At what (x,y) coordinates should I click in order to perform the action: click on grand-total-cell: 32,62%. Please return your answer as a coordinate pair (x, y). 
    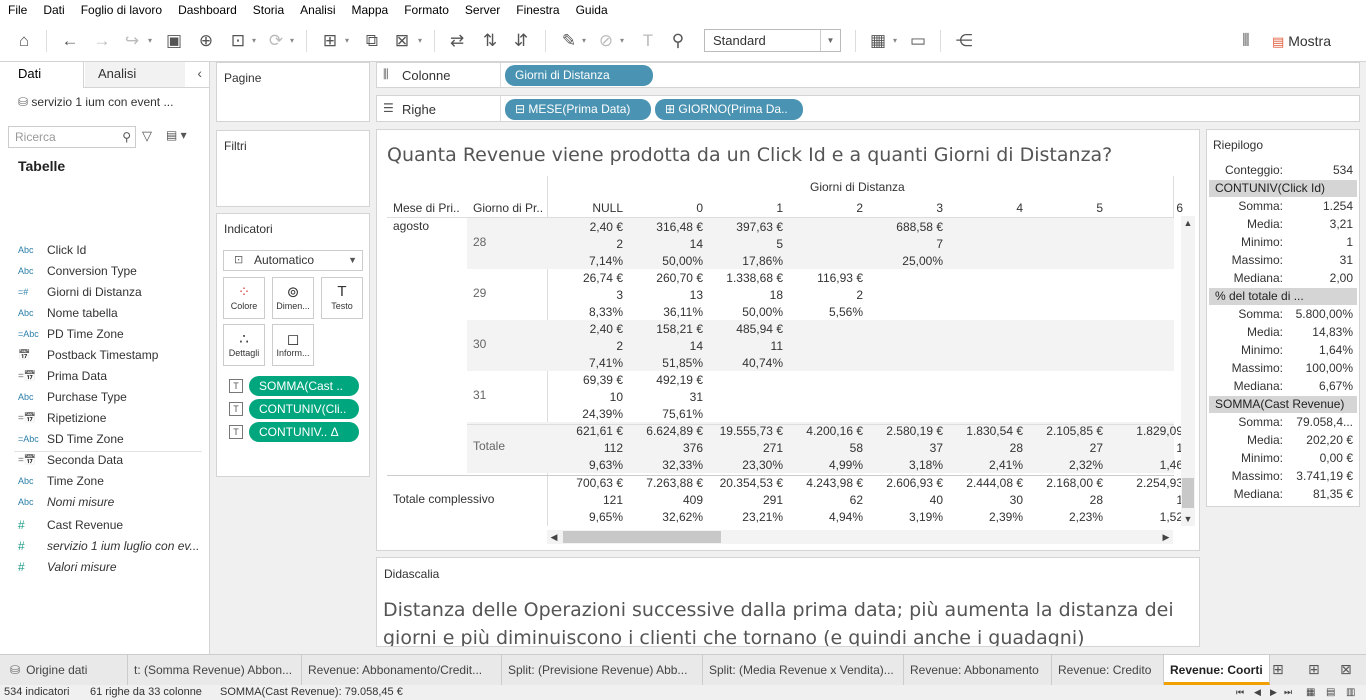
    Looking at the image, I should click on (682, 517).